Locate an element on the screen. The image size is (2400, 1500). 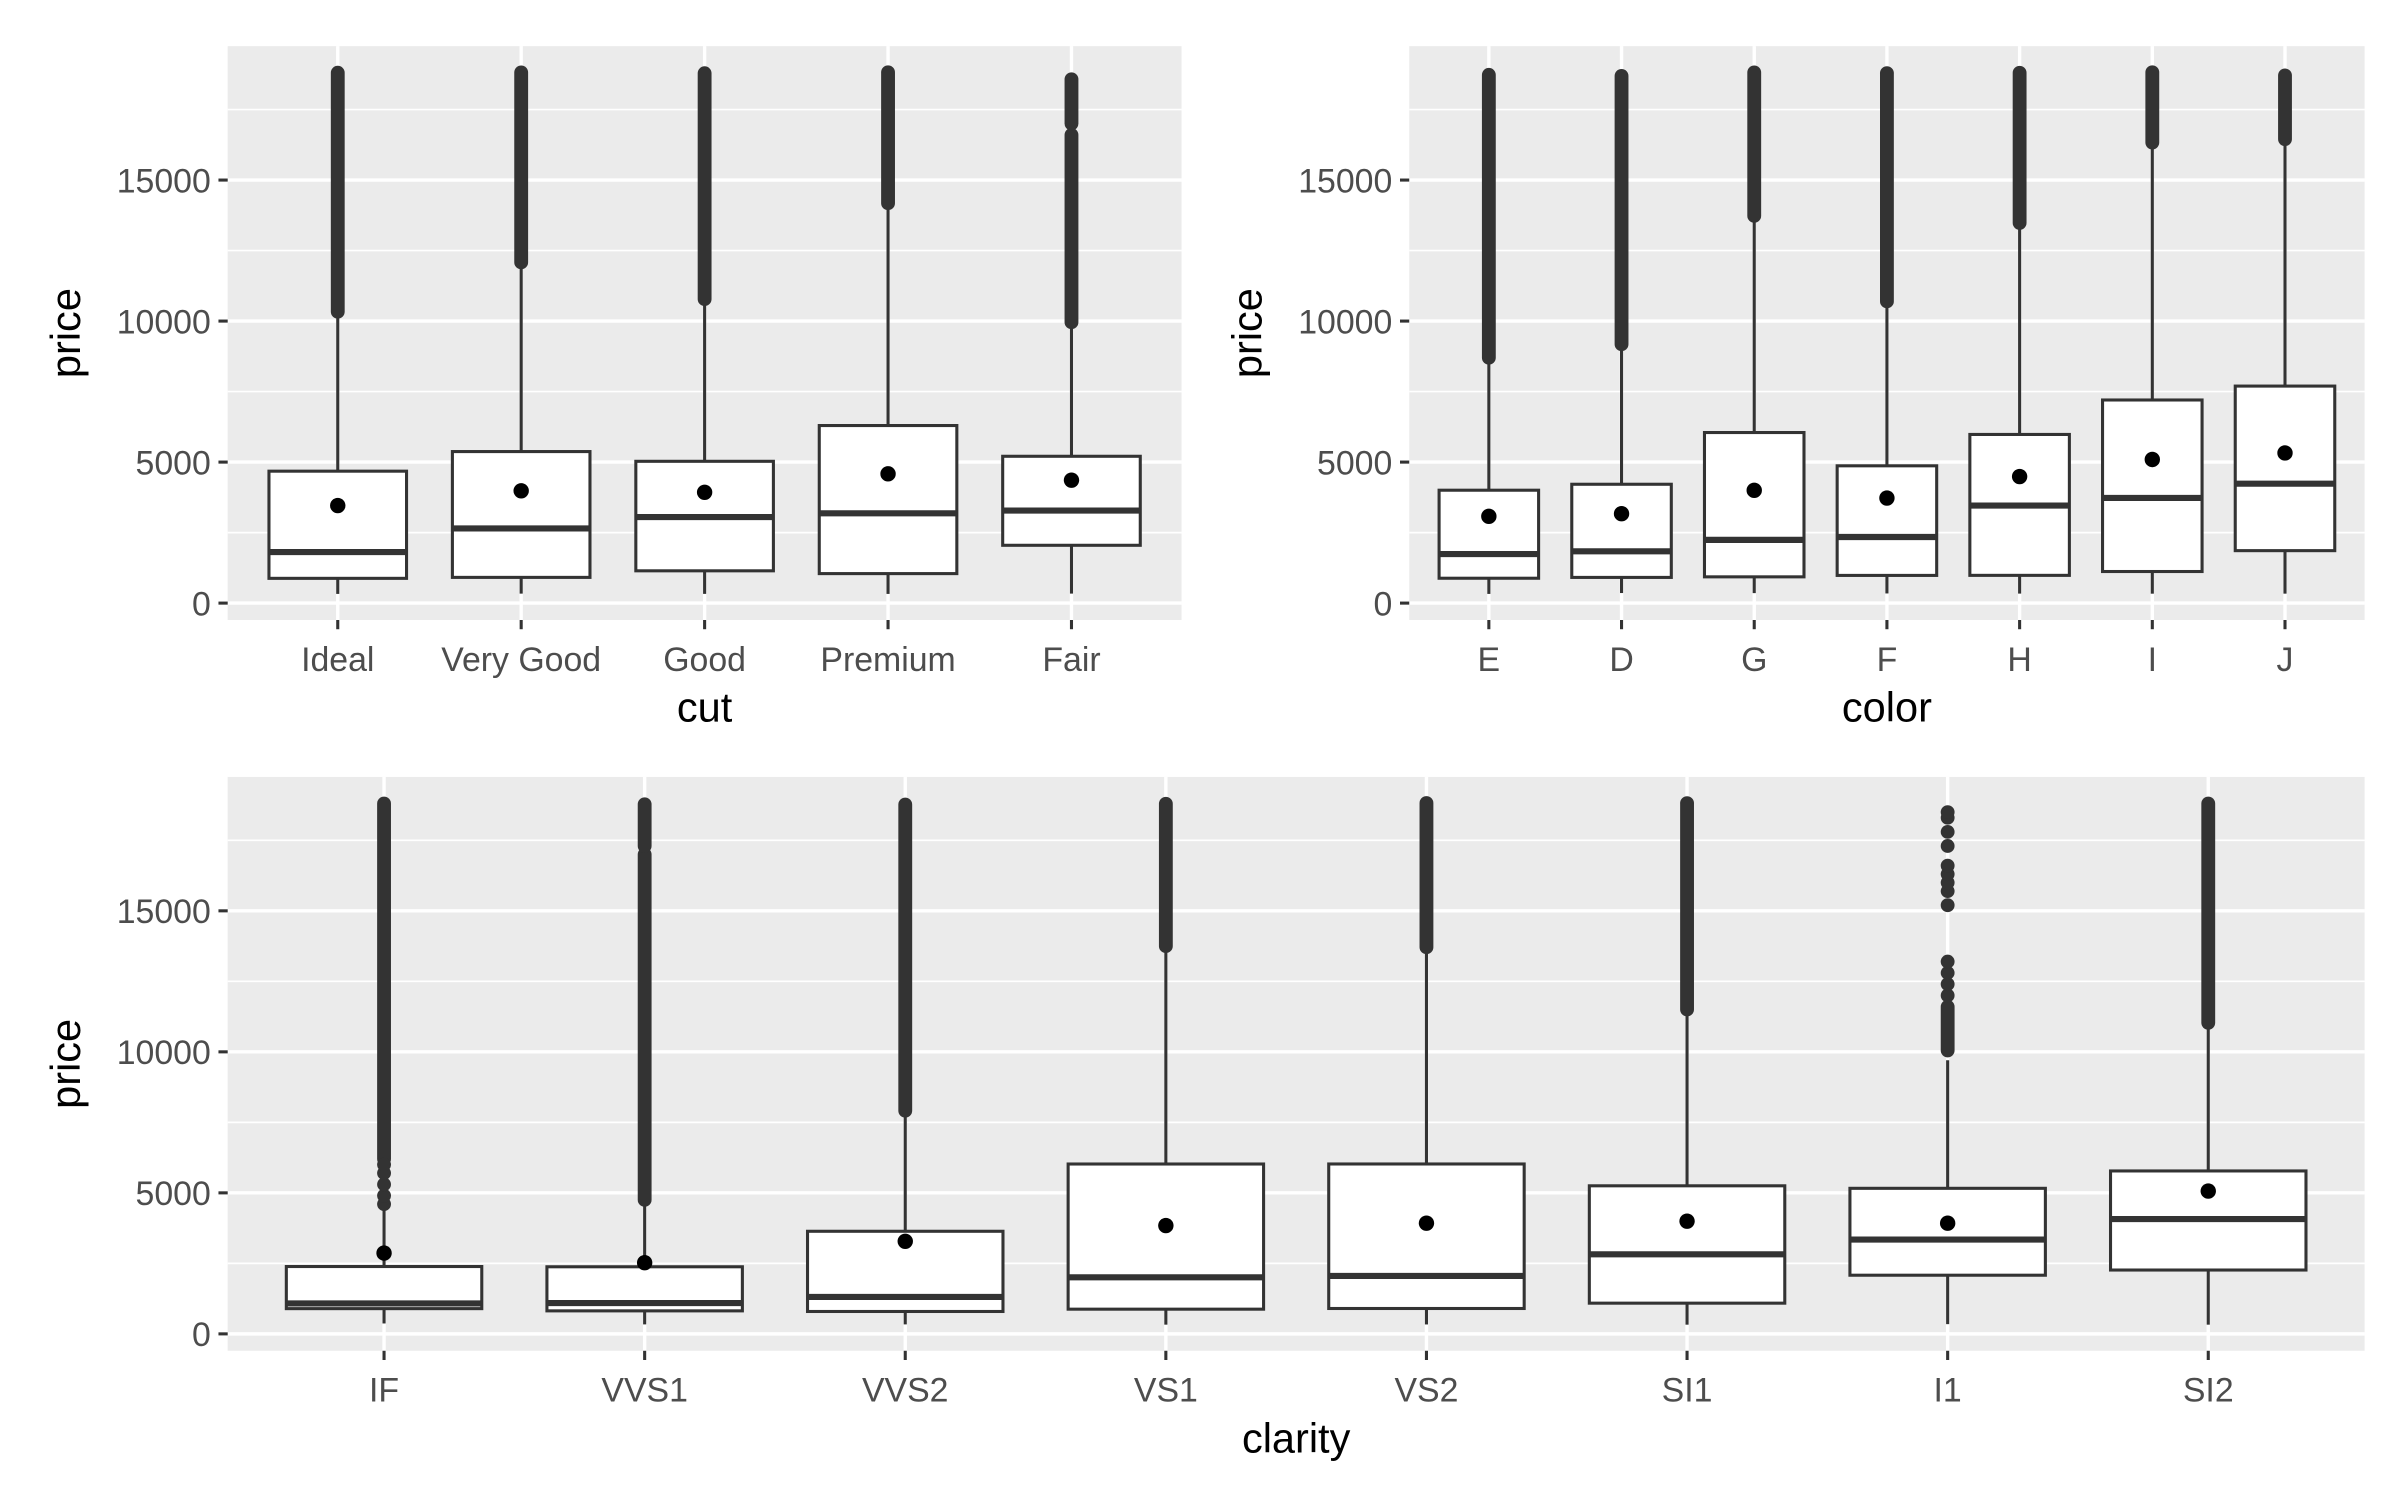
x-tick-label: SI2 is located at coordinates (2208, 1391).